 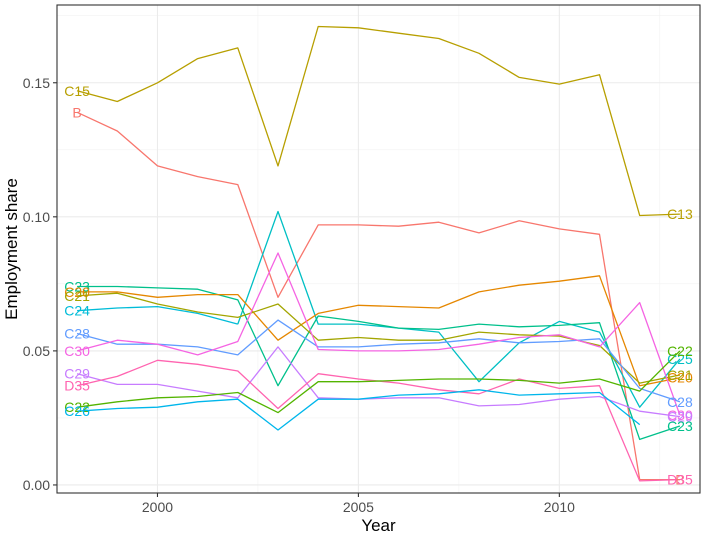 What do you see at coordinates (77, 374) in the screenshot?
I see `series-start-label-c29: C29` at bounding box center [77, 374].